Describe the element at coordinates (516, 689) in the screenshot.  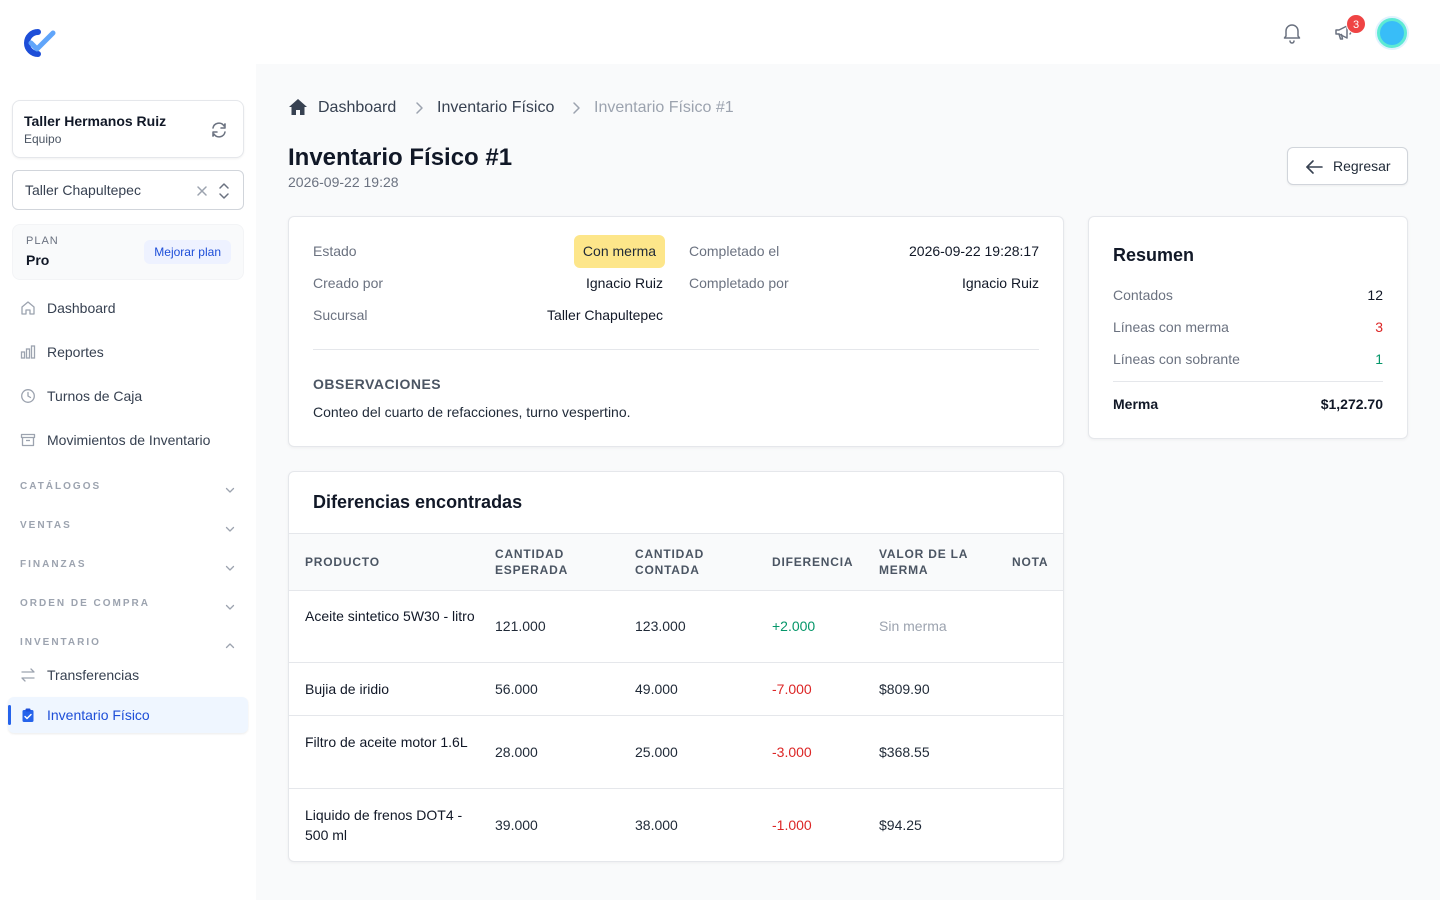
I see `cell-esperada: 56.000` at that location.